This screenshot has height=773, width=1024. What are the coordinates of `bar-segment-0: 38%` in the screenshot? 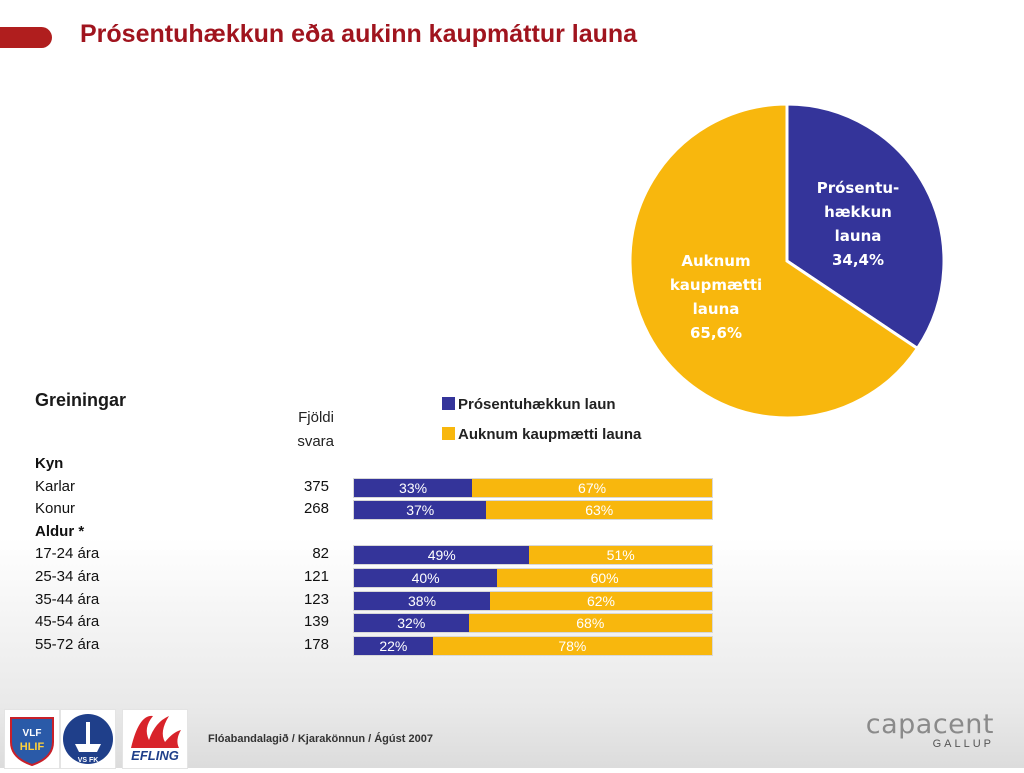 It's located at (422, 600).